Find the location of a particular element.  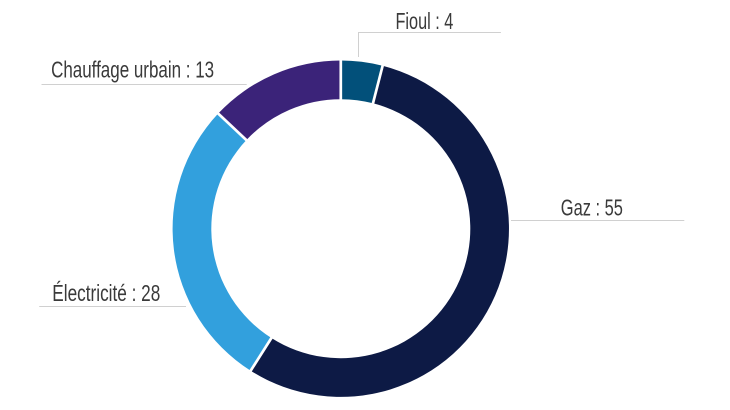

svg-text: Gaz : 55 is located at coordinates (592, 208).